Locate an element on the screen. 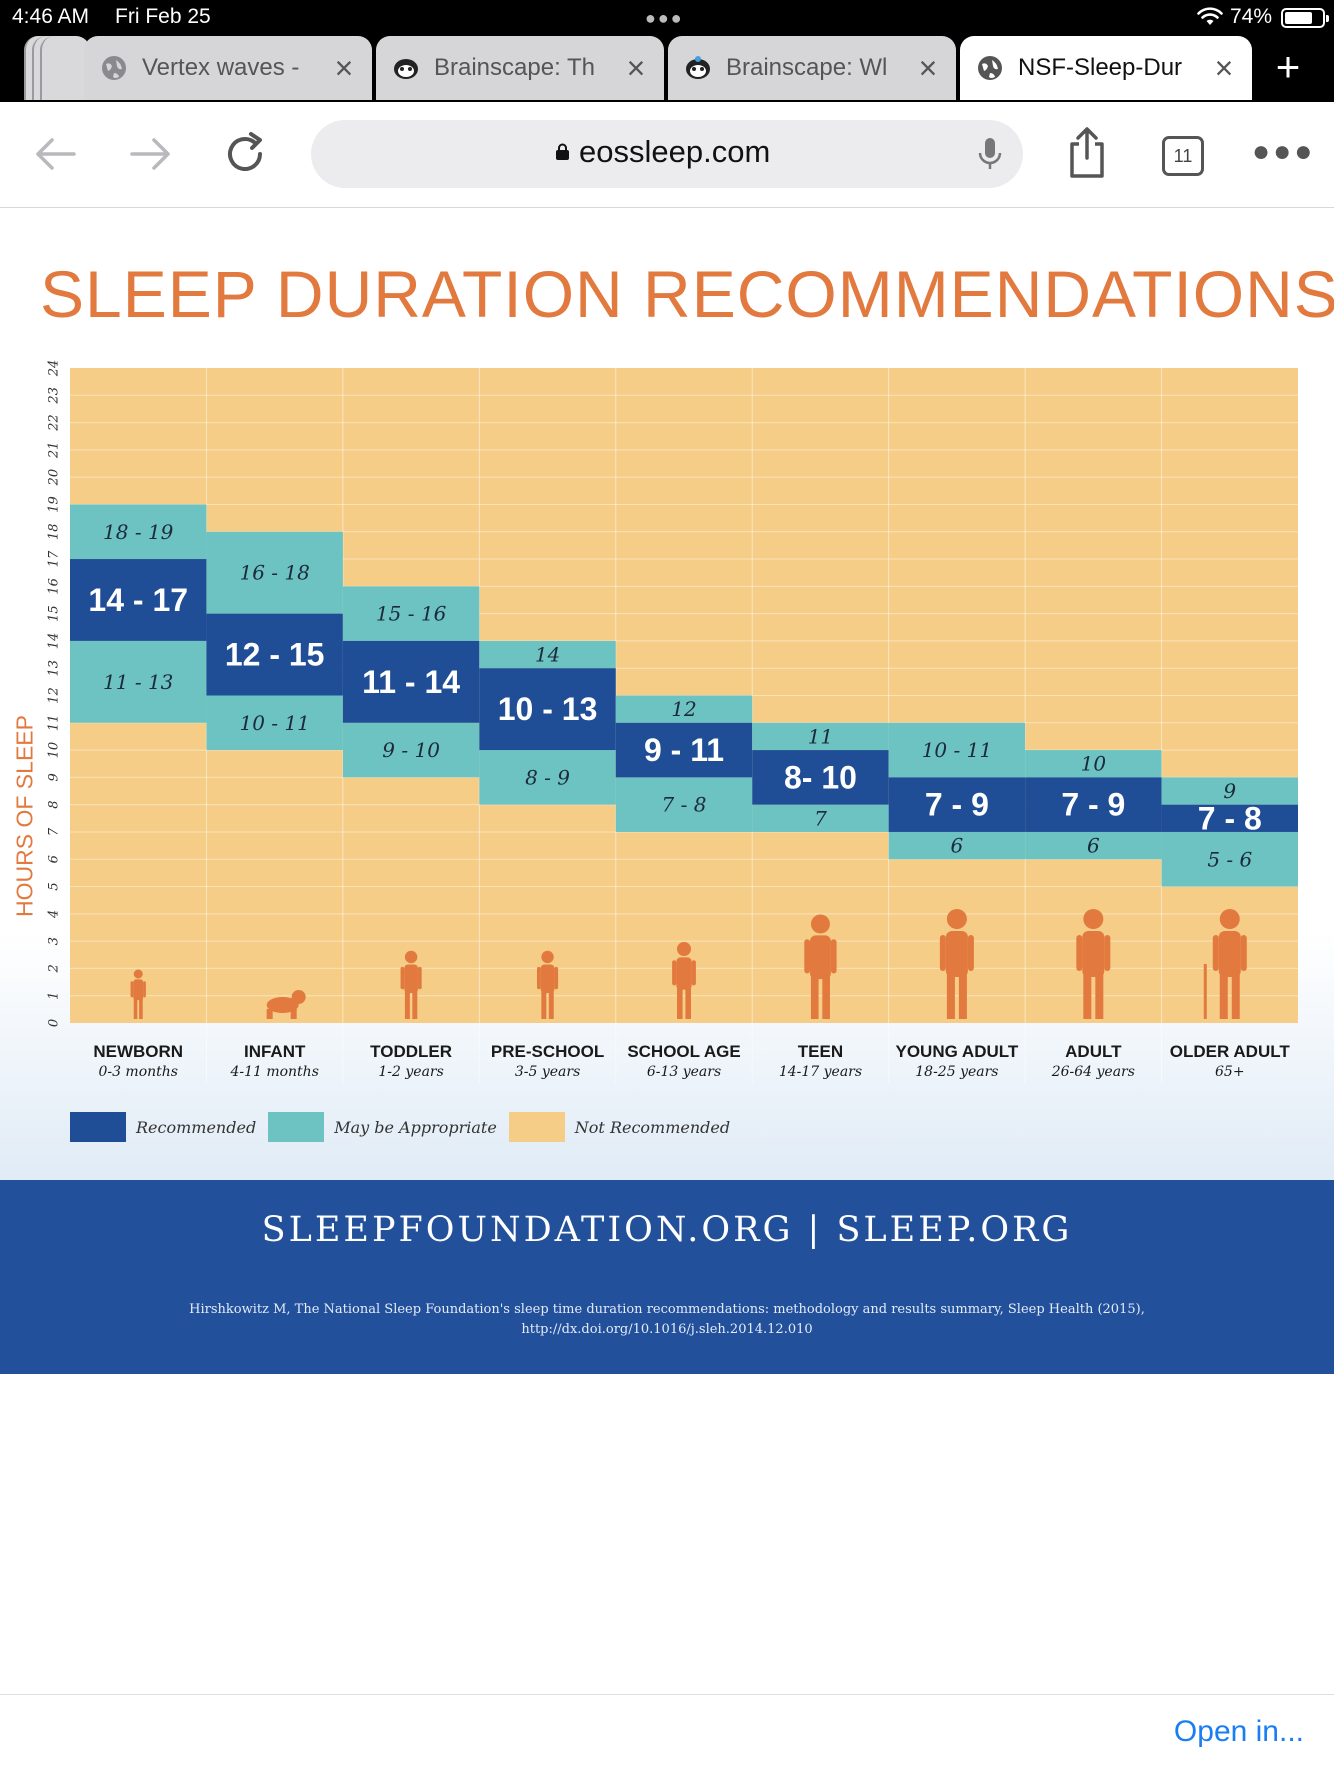  url-bar: eossleep.com is located at coordinates (667, 154).